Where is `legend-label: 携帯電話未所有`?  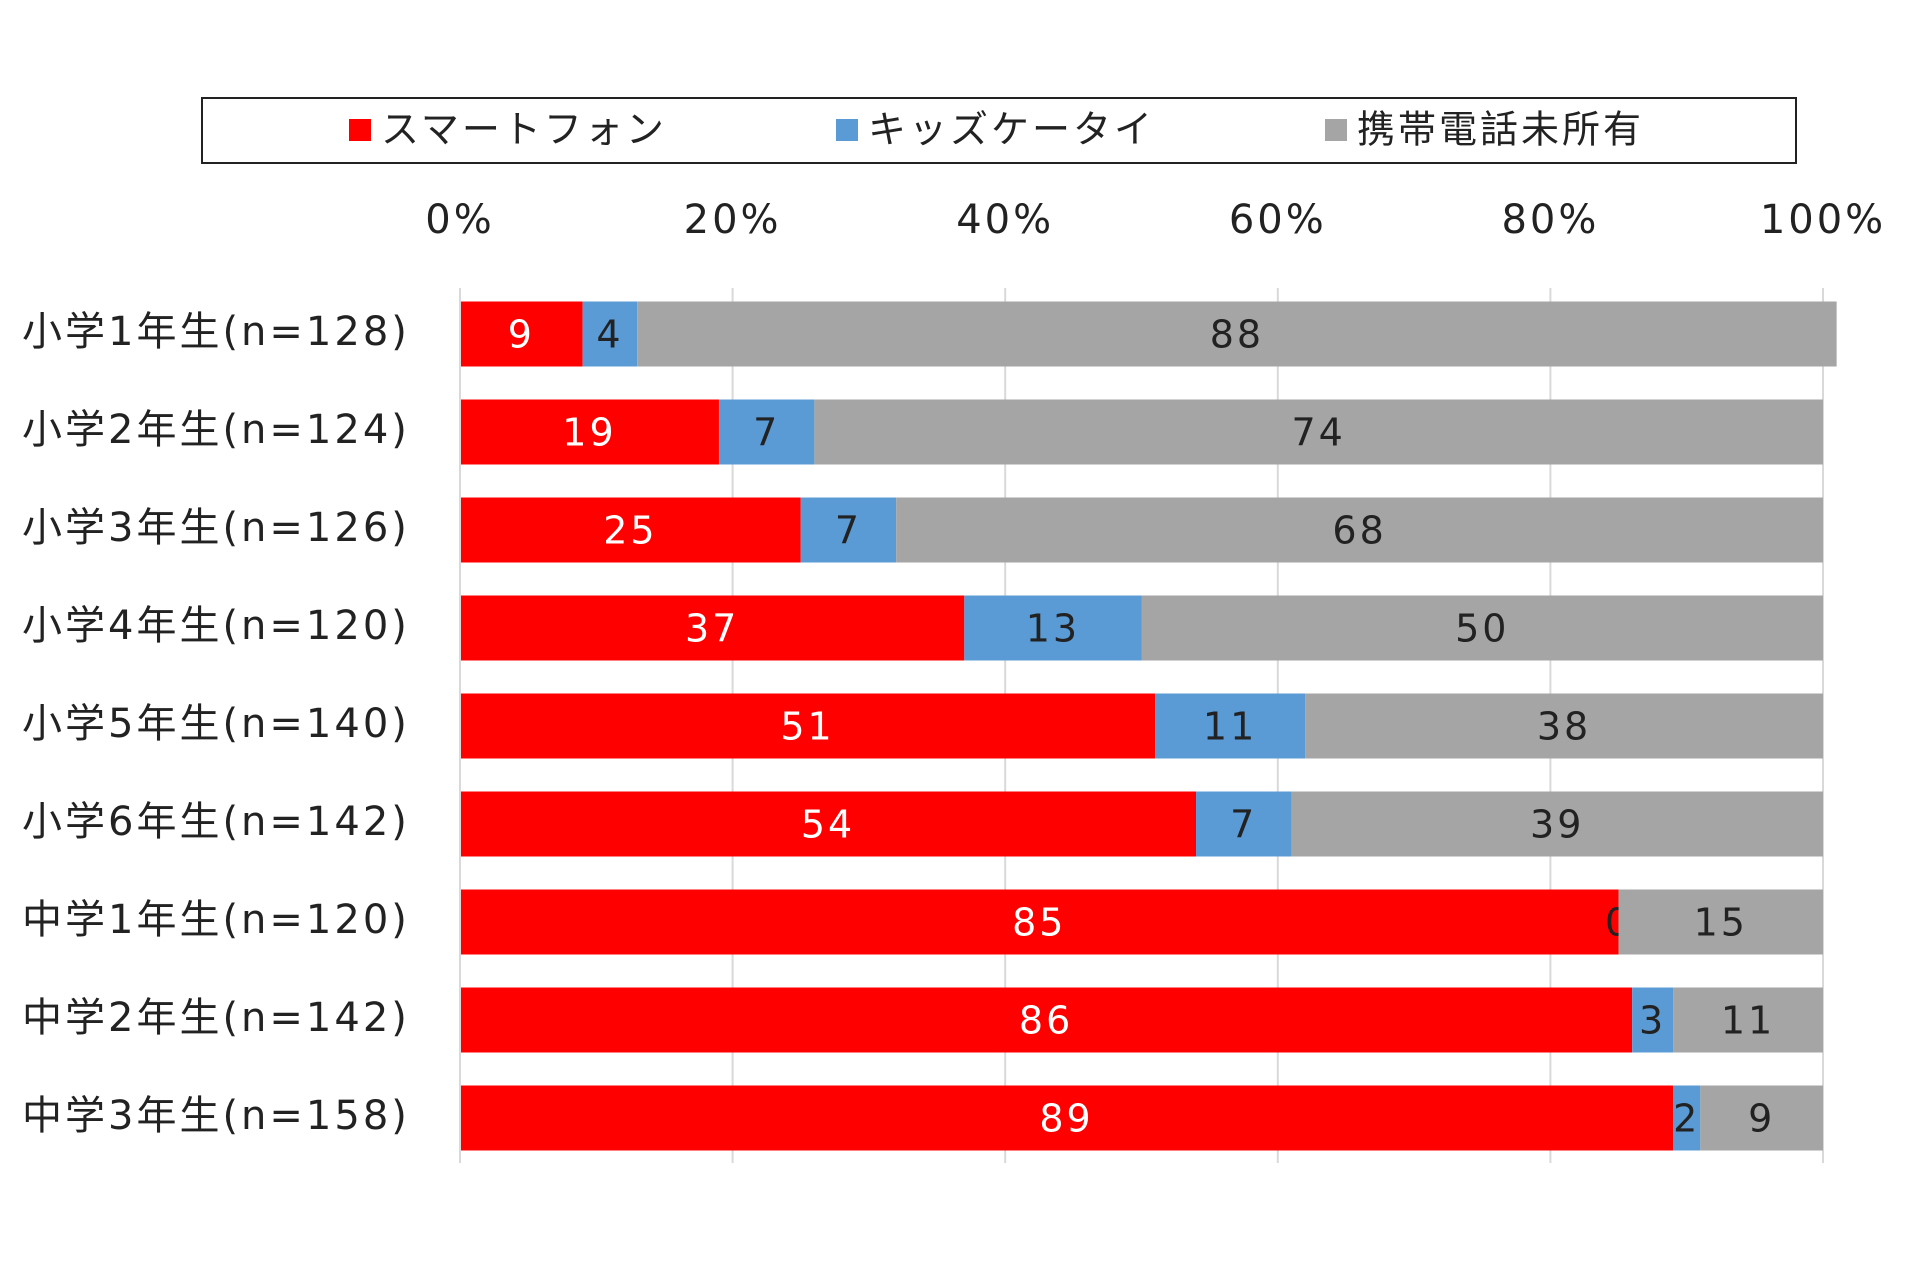 legend-label: 携帯電話未所有 is located at coordinates (1500, 130).